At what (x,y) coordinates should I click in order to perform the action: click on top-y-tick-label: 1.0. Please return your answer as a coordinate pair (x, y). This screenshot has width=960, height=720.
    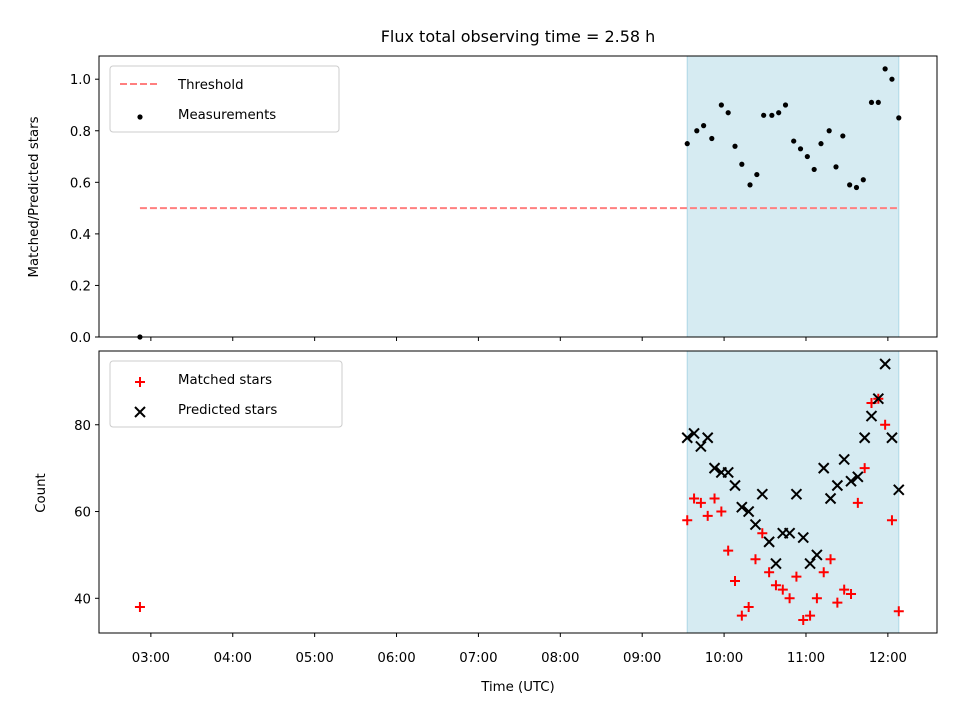
    Looking at the image, I should click on (80, 80).